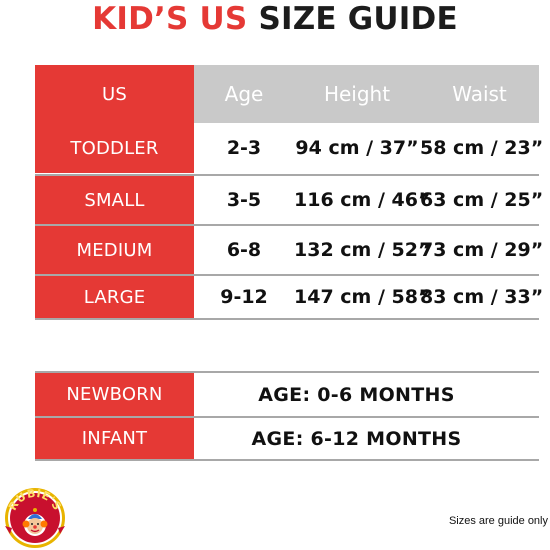 The height and width of the screenshot is (550, 550). What do you see at coordinates (289, 148) in the screenshot?
I see `table-row-toddler: TODDLER 2-3 94 cm / 37” 58 cm / 23”` at bounding box center [289, 148].